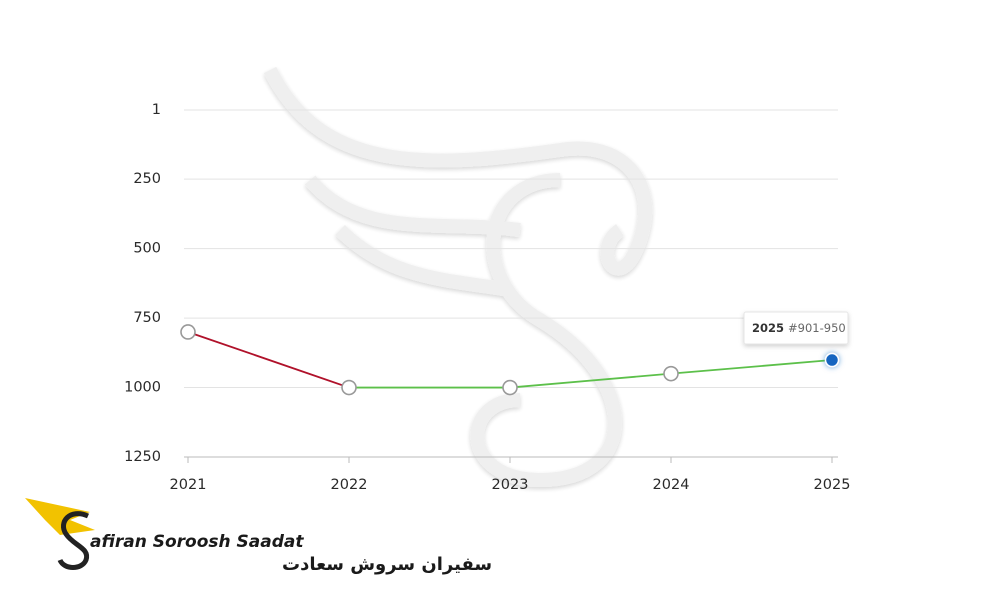 This screenshot has width=1000, height=600. What do you see at coordinates (142, 457) in the screenshot?
I see `y-tick-label: 1250` at bounding box center [142, 457].